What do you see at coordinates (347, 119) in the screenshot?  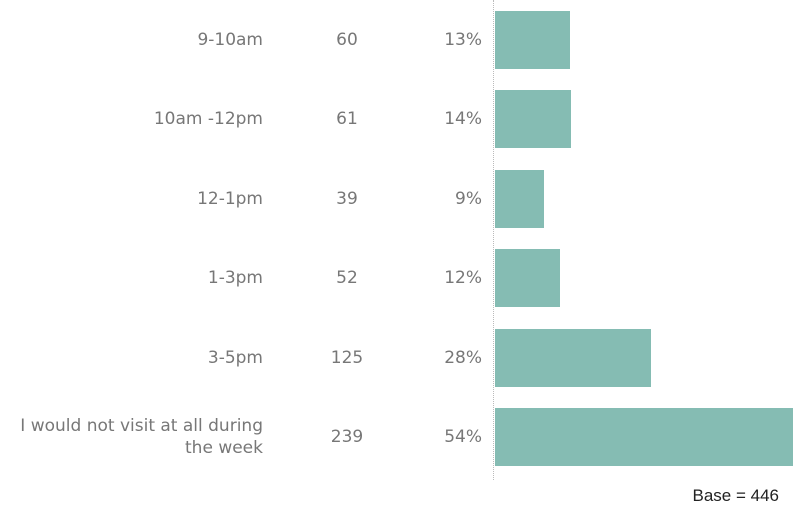 I see `count-label: 61` at bounding box center [347, 119].